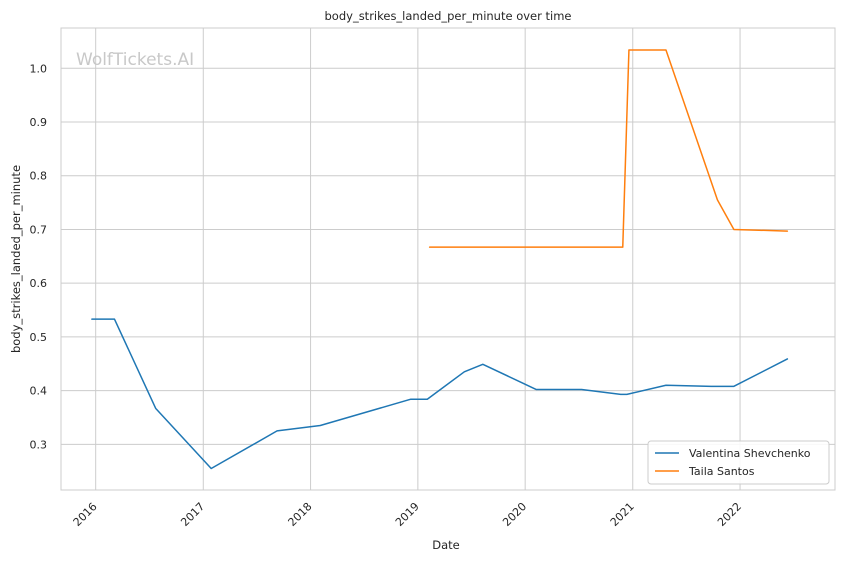 This screenshot has height=561, width=844. What do you see at coordinates (39, 256) in the screenshot?
I see `y-axis-ticks: 0.3 0.4 0.5 0.6 0.7 0.8 0.9 1.0` at bounding box center [39, 256].